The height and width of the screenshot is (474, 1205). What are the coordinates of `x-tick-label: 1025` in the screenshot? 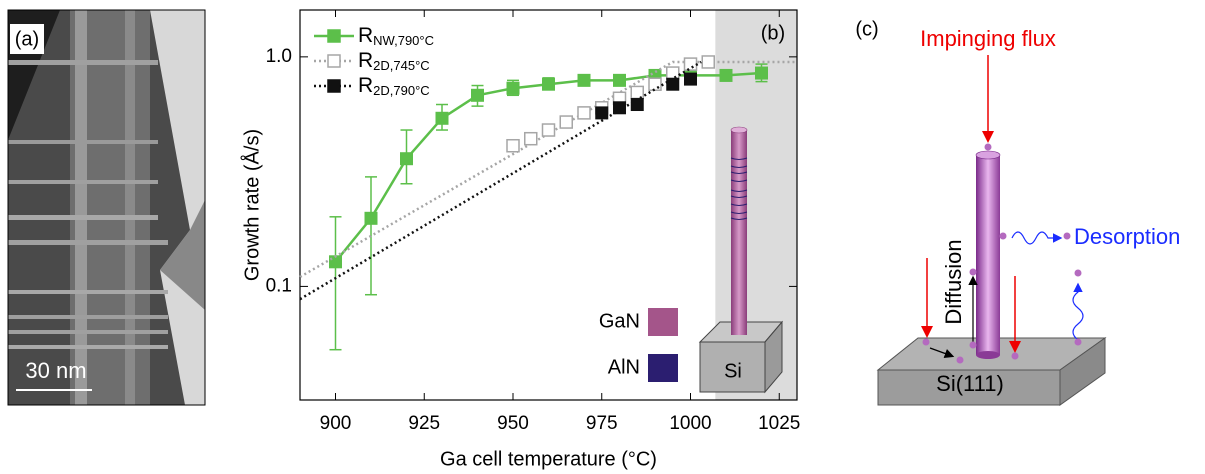 It's located at (779, 423).